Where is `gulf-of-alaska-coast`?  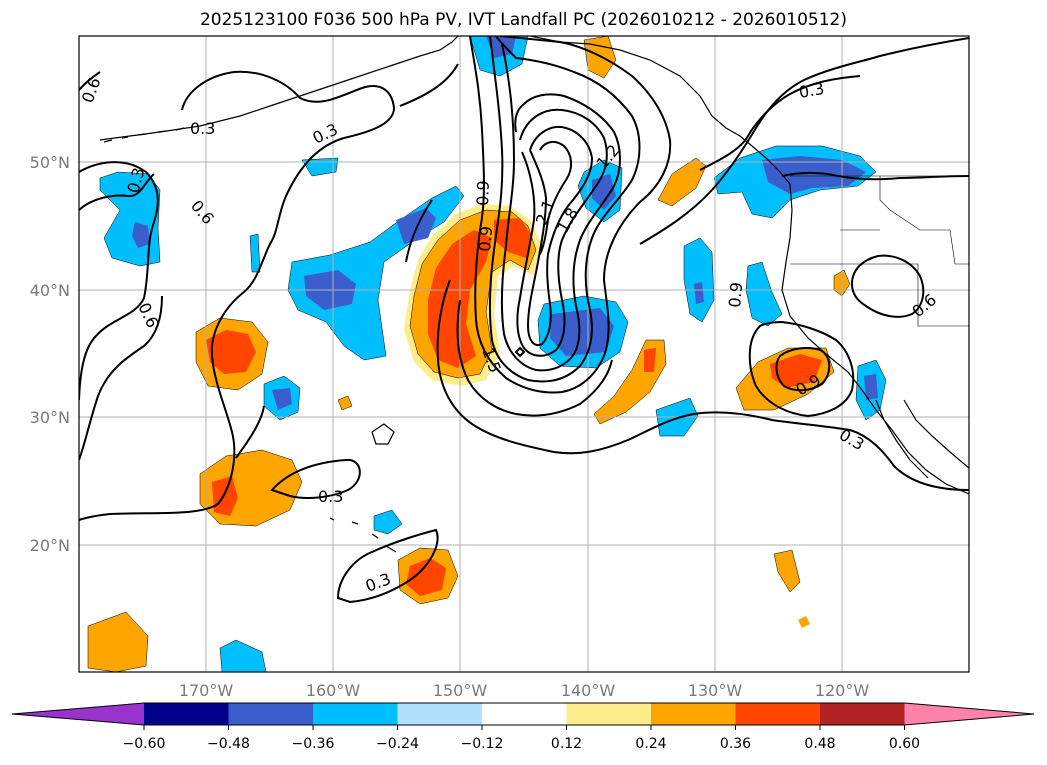
gulf-of-alaska-coast is located at coordinates (660, 110).